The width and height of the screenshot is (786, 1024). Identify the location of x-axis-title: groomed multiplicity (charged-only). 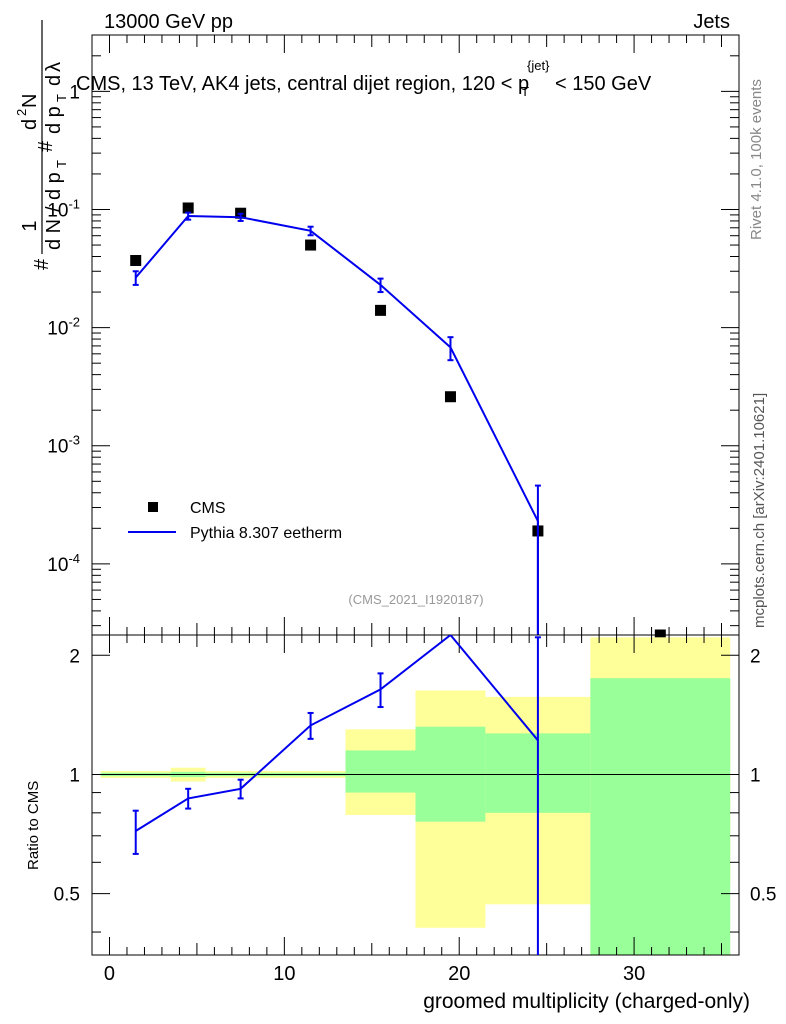
(586, 1001).